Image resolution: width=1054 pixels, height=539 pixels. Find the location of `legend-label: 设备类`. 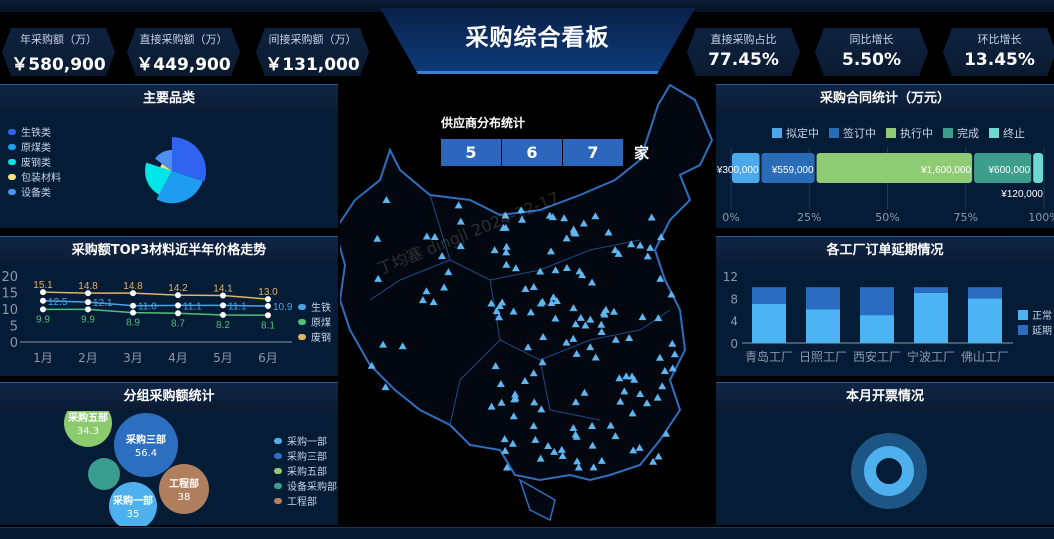

legend-label: 设备类 is located at coordinates (36, 193).